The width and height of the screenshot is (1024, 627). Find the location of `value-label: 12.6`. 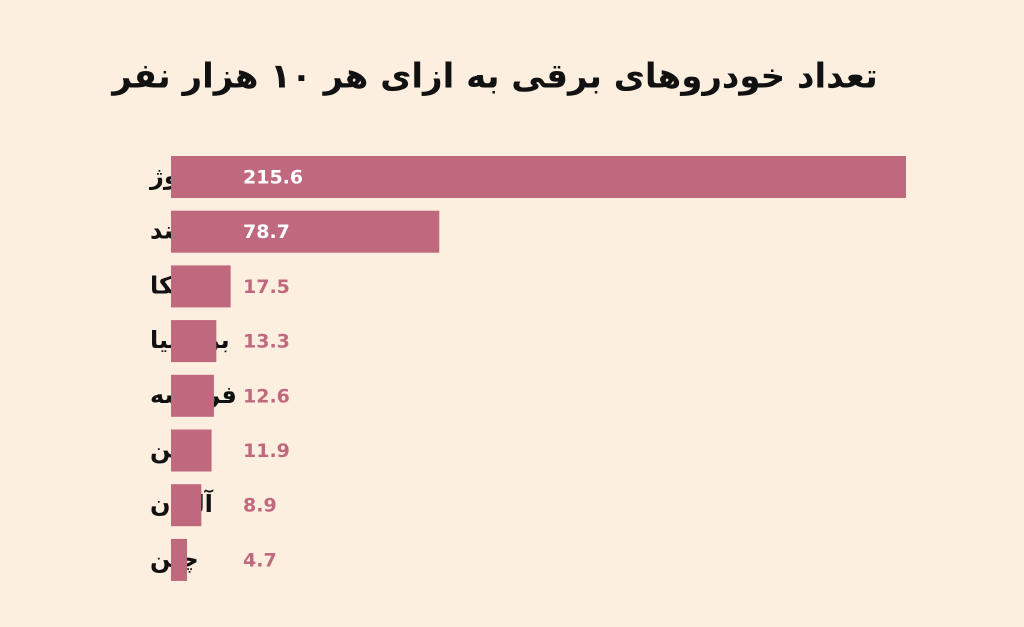

value-label: 12.6 is located at coordinates (266, 396).